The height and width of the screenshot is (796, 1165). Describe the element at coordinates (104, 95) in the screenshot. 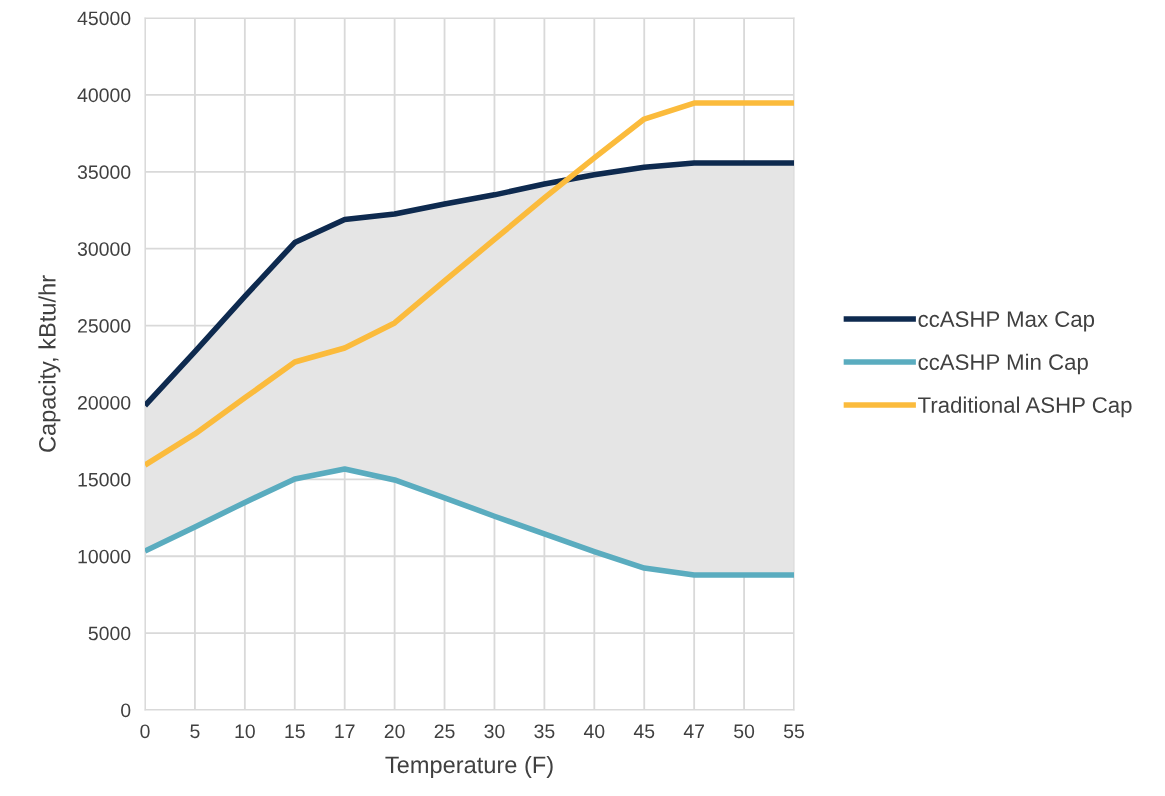

I see `y-tick-label: 40000` at that location.